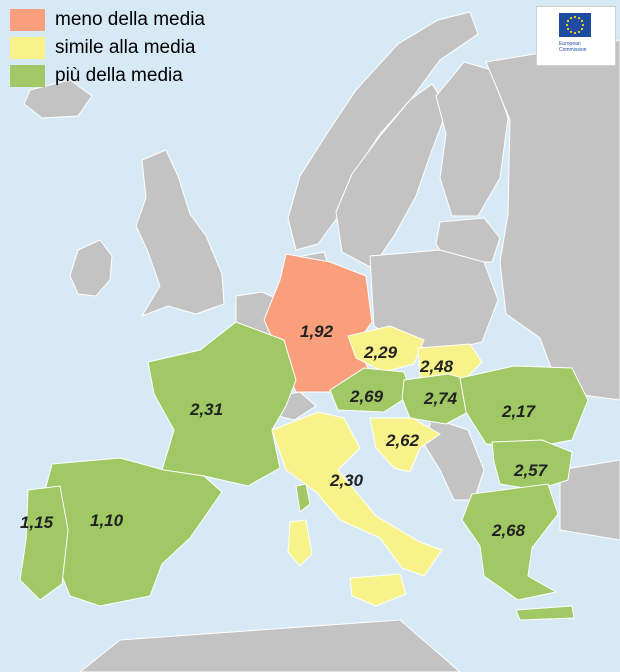 This screenshot has height=672, width=620. I want to click on finland, so click(472, 139).